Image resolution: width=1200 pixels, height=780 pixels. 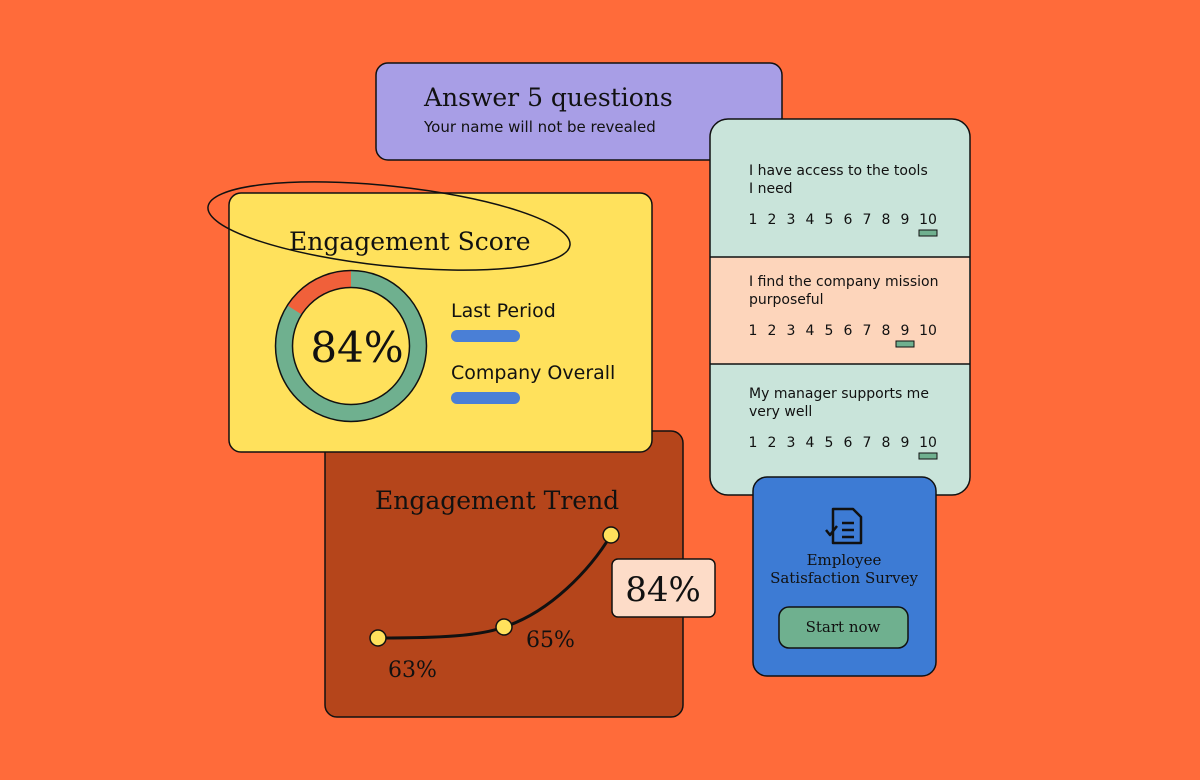 I want to click on question-text: My manager supports me, so click(x=839, y=394).